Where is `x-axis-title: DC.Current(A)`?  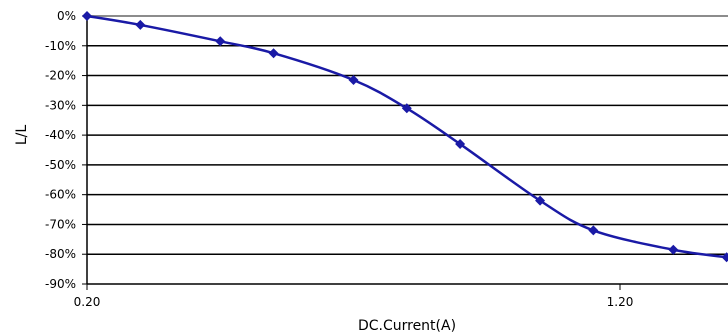
x-axis-title: DC.Current(A) is located at coordinates (407, 326).